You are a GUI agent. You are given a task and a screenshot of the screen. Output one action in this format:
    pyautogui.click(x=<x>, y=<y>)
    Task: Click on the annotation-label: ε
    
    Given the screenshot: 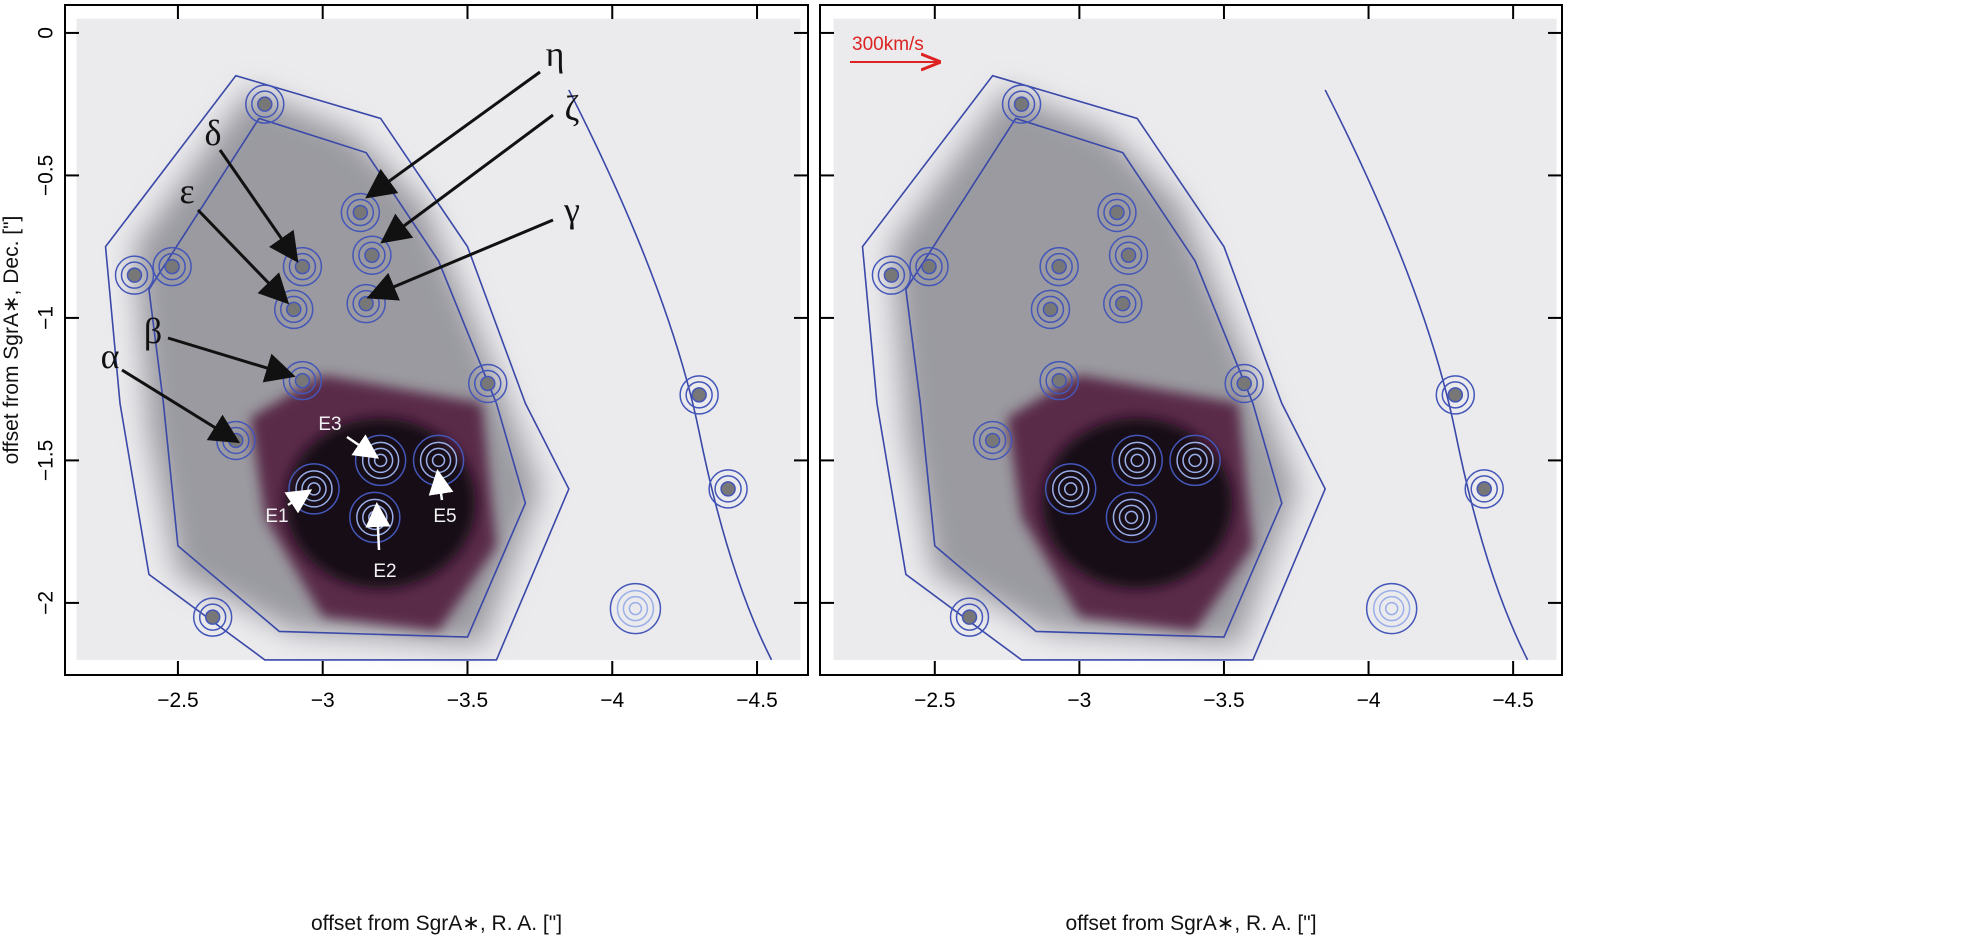 What is the action you would take?
    pyautogui.click(x=186, y=191)
    